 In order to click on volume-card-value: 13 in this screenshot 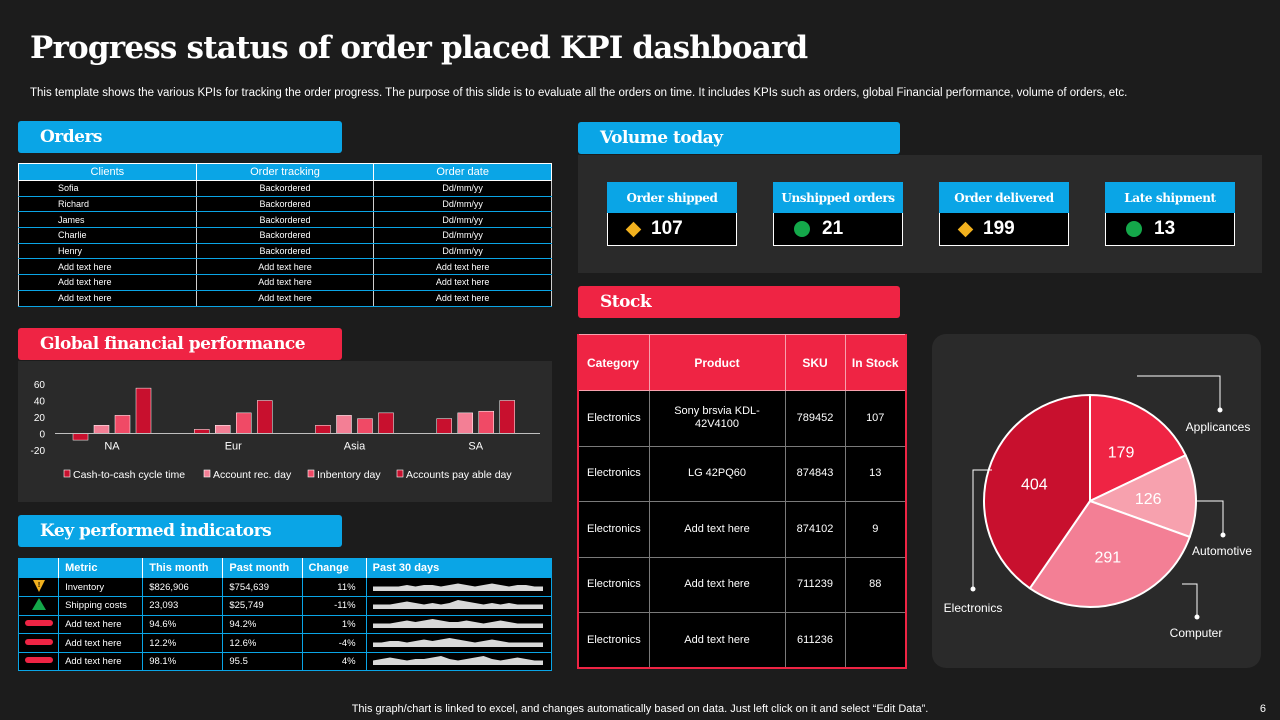, I will do `click(1165, 228)`.